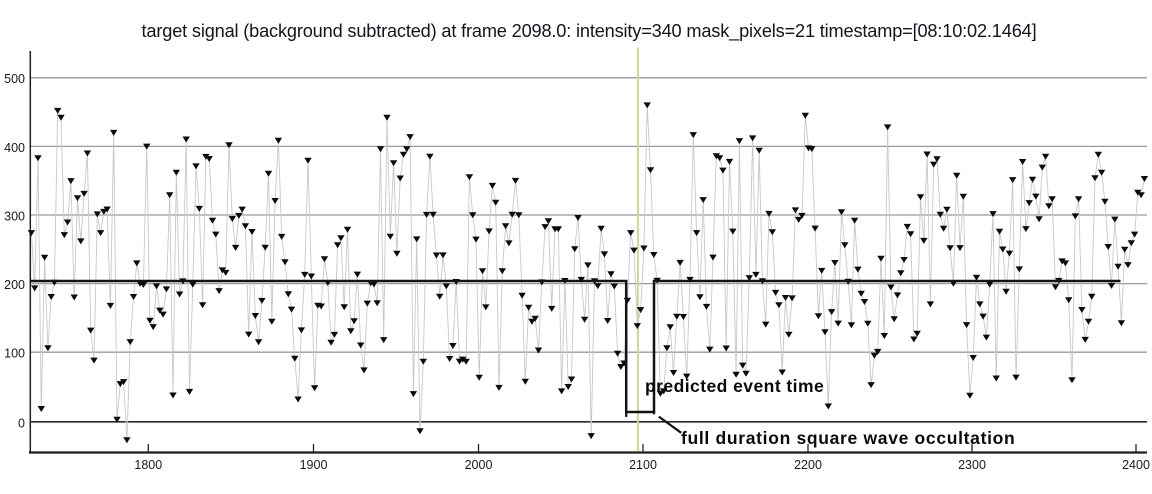  I want to click on svg-text: 2000, so click(479, 465).